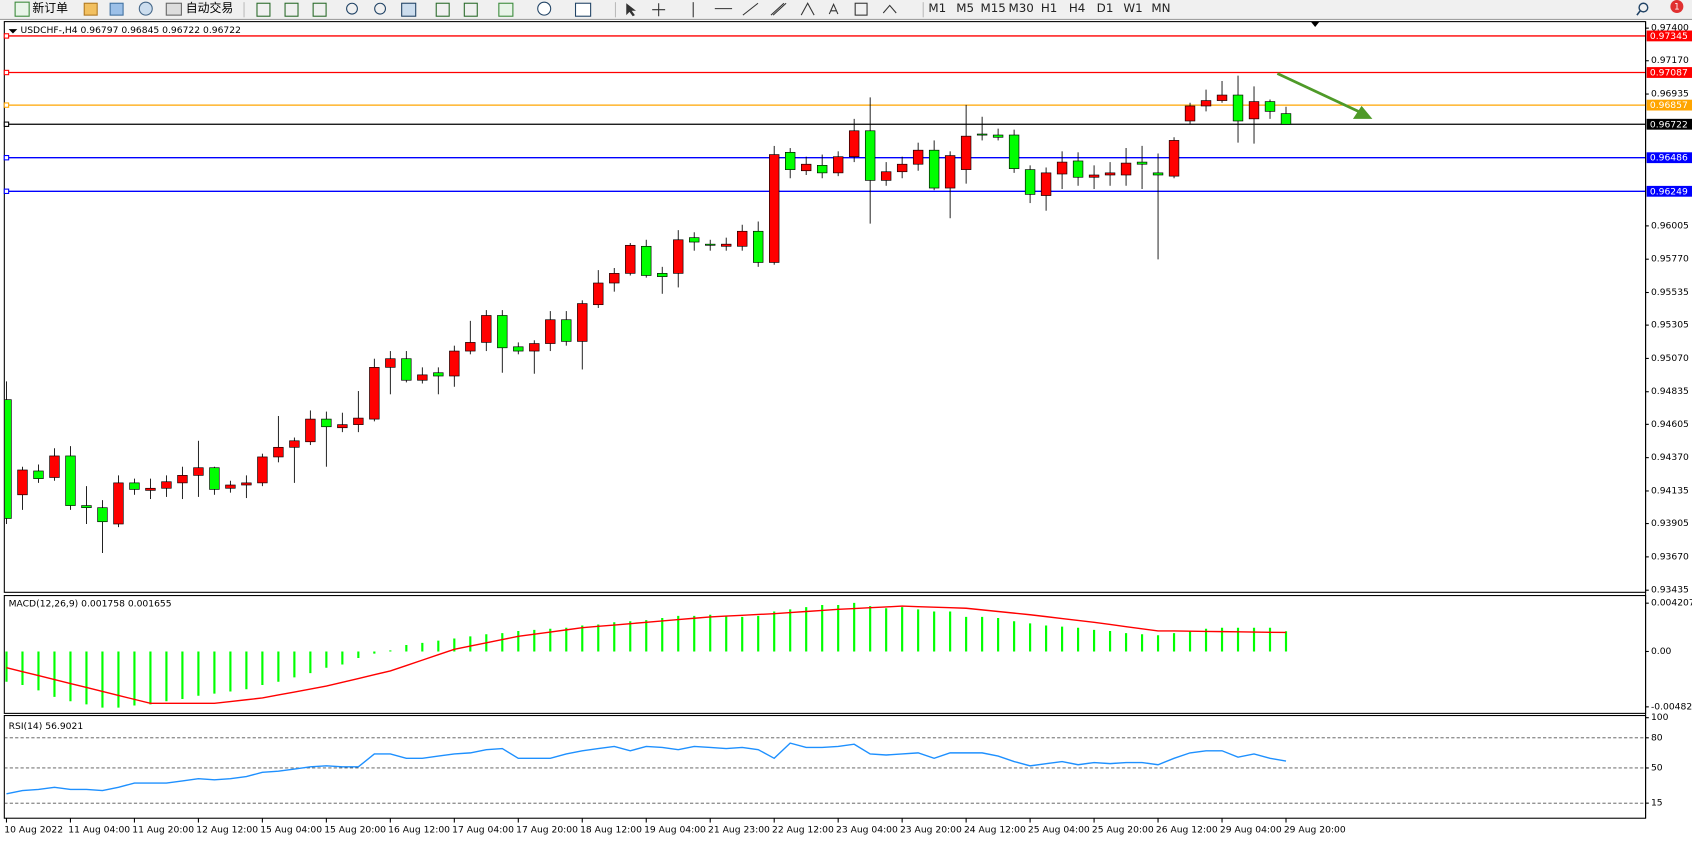 This screenshot has width=1692, height=842. I want to click on zoom-out-icon, so click(380, 8).